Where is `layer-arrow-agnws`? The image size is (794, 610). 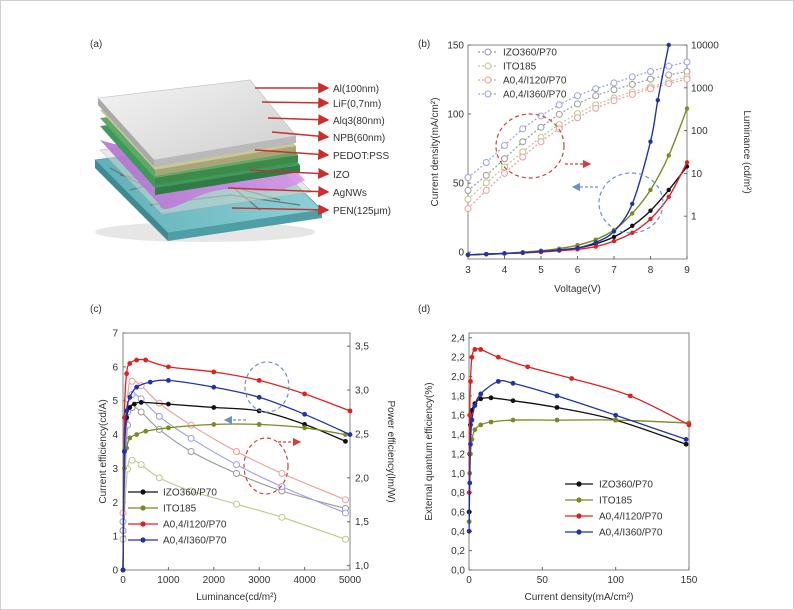
layer-arrow-agnws is located at coordinates (278, 192).